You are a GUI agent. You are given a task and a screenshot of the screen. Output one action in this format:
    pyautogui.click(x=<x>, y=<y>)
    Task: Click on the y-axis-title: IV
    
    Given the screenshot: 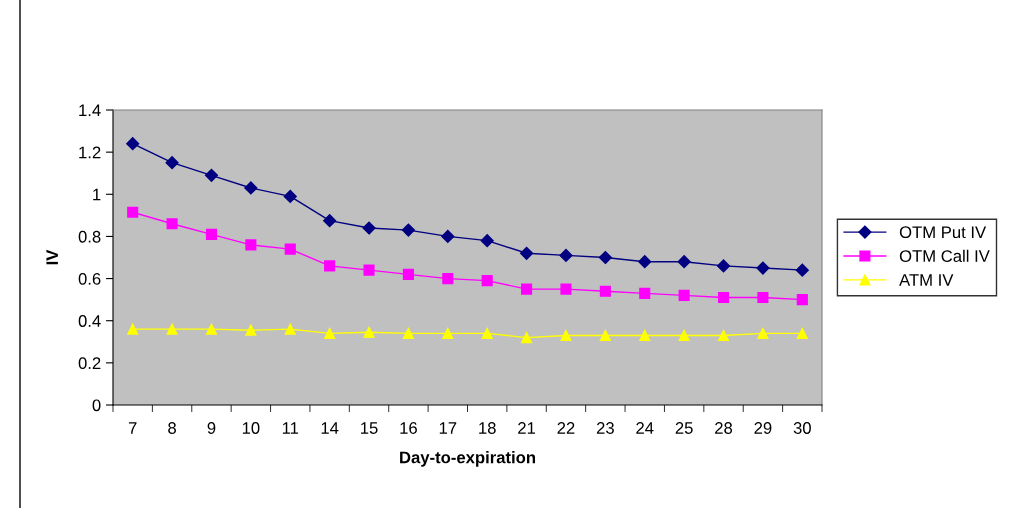 What is the action you would take?
    pyautogui.click(x=52, y=257)
    